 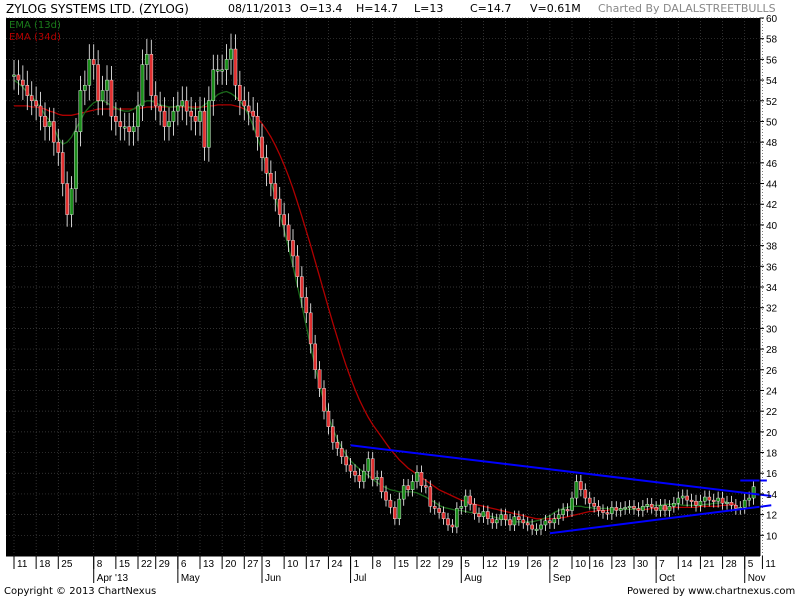 I want to click on y-tick-label: 26, so click(x=772, y=371).